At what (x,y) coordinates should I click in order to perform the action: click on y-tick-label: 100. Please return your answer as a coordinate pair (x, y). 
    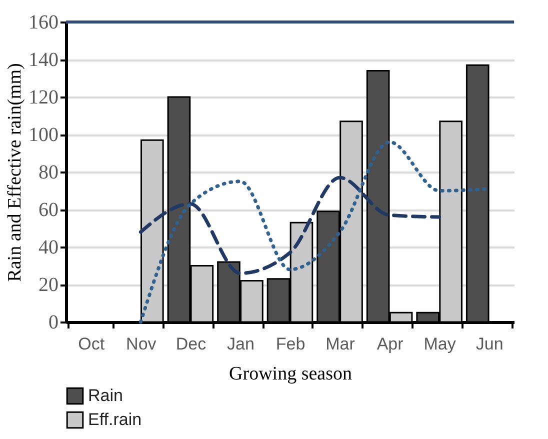
    Looking at the image, I should click on (43, 135).